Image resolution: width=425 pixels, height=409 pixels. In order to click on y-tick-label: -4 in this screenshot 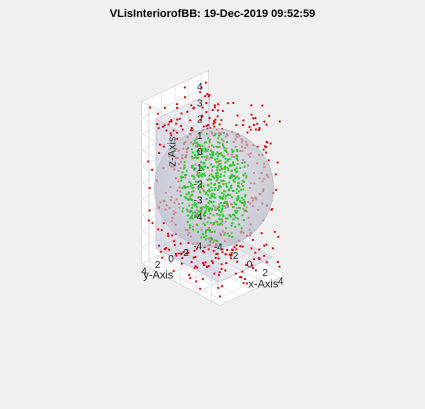, I will do `click(197, 247)`.